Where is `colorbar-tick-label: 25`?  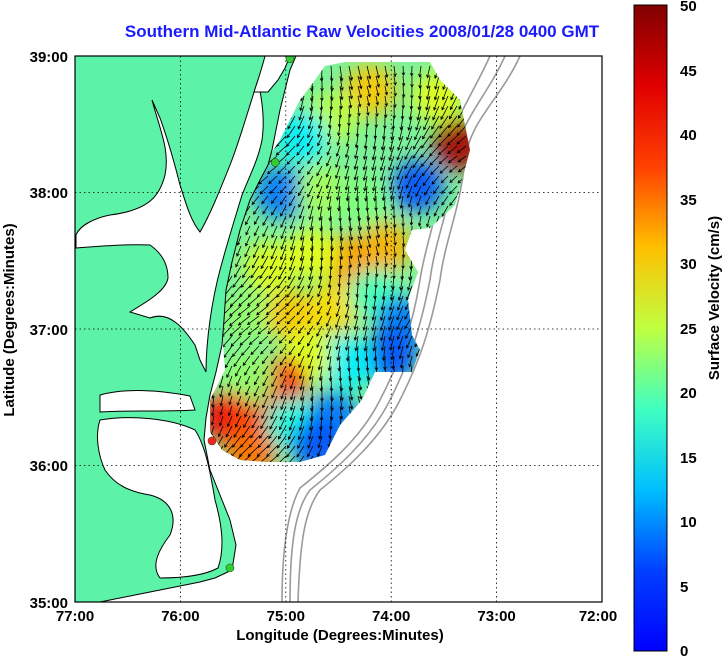 colorbar-tick-label: 25 is located at coordinates (688, 329).